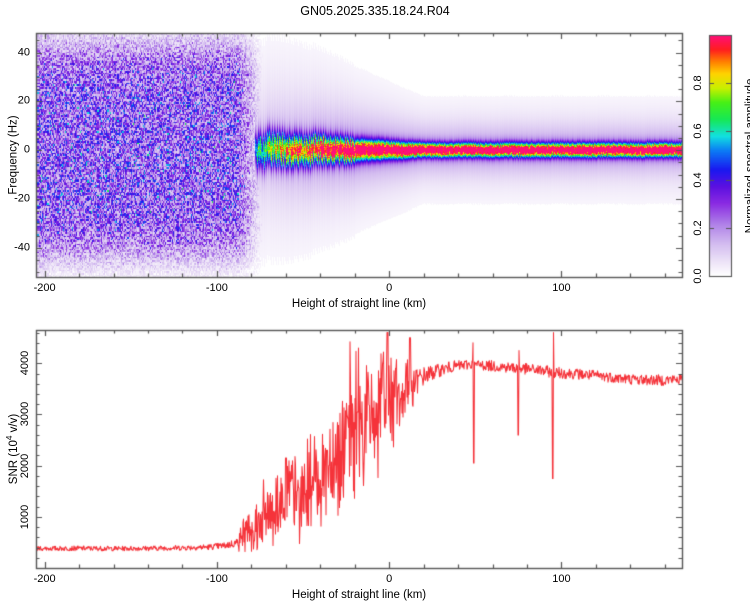 The image size is (750, 602). I want to click on spectrogram-ylabel: Frequency (Hz), so click(13, 155).